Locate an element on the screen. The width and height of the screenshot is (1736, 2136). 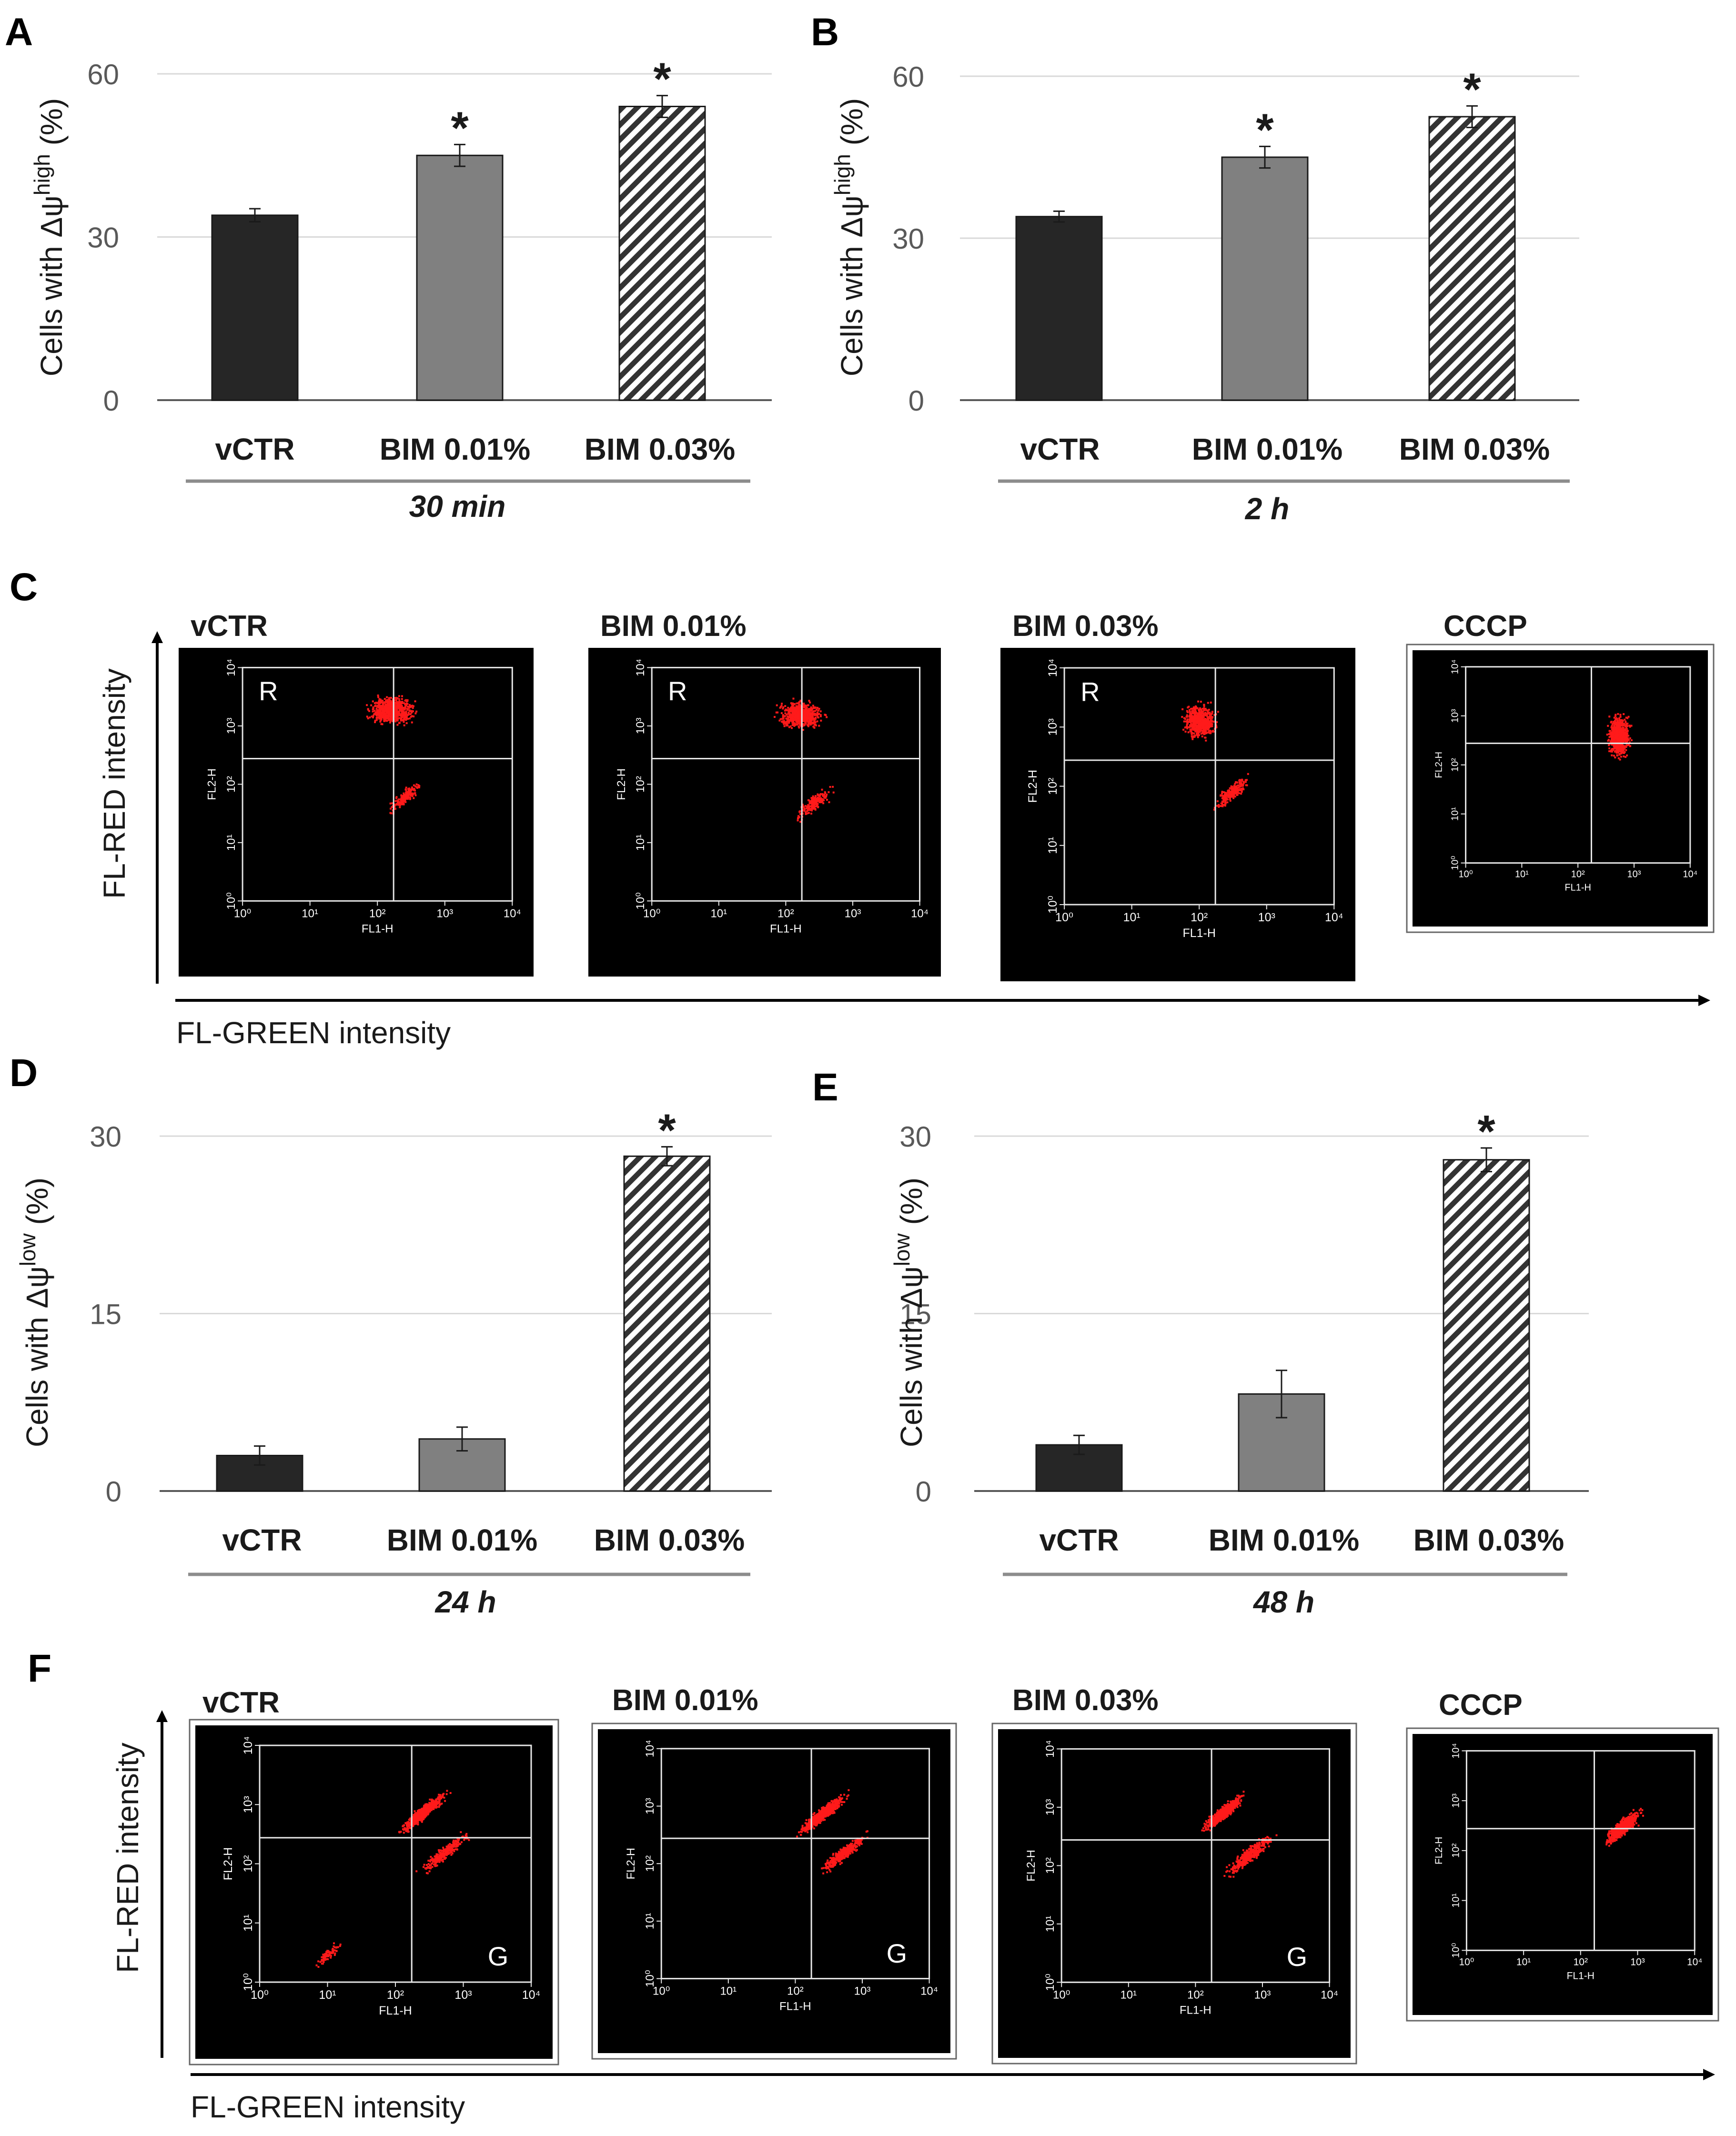
panel-letter-a: A is located at coordinates (19, 32).